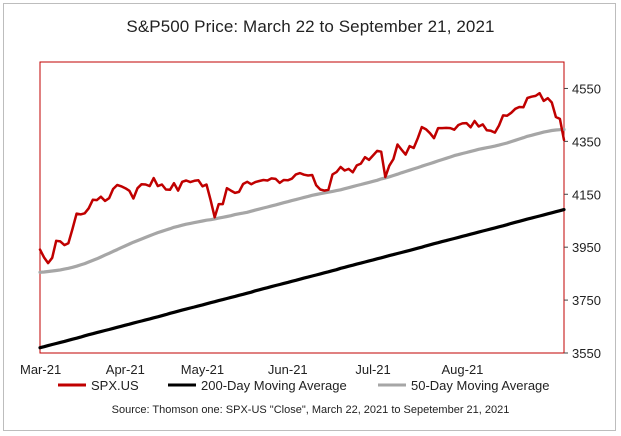 The width and height of the screenshot is (621, 436). Describe the element at coordinates (586, 353) in the screenshot. I see `y-tick-label: 3550` at that location.